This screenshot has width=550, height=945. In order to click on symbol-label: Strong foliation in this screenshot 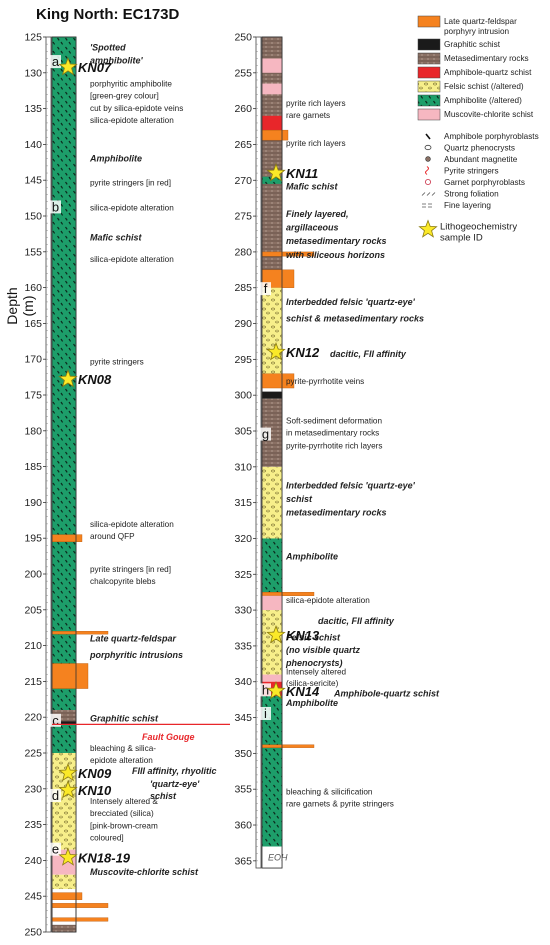, I will do `click(471, 194)`.